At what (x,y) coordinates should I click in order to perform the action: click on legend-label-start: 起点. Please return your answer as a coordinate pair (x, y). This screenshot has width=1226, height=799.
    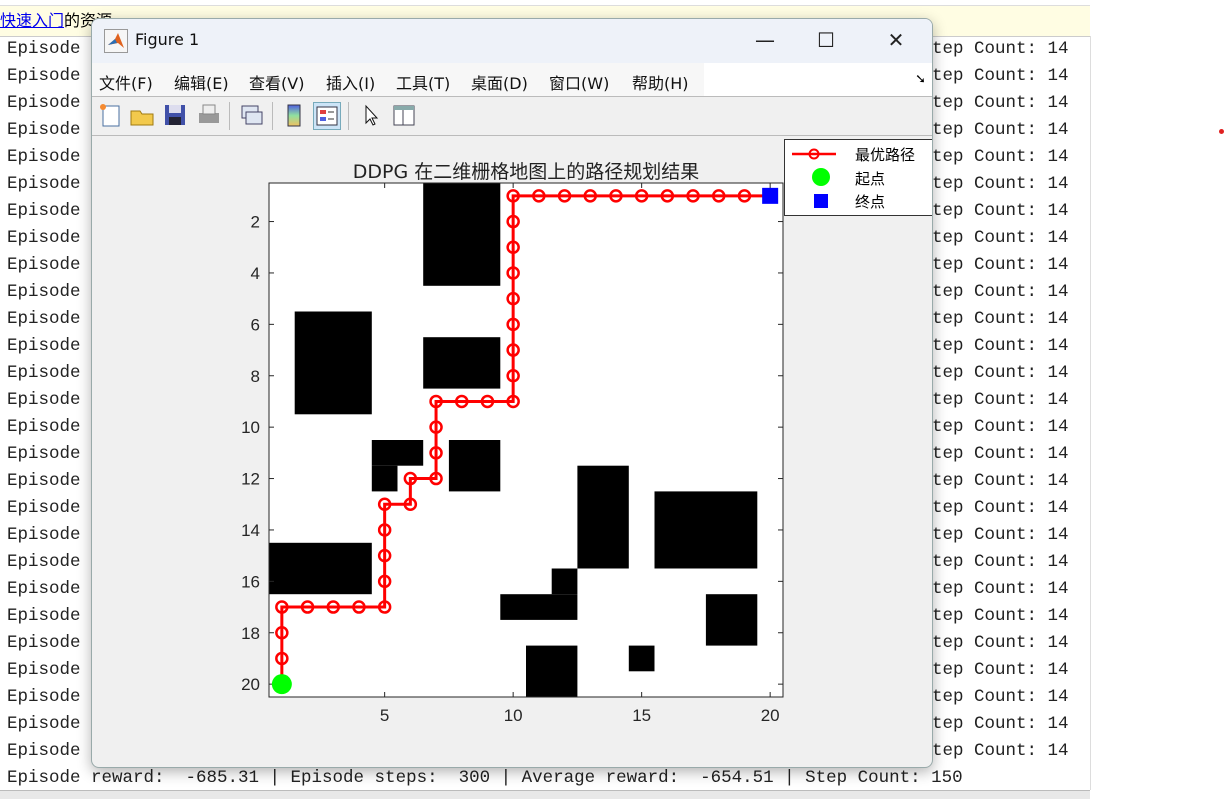
    Looking at the image, I should click on (870, 179).